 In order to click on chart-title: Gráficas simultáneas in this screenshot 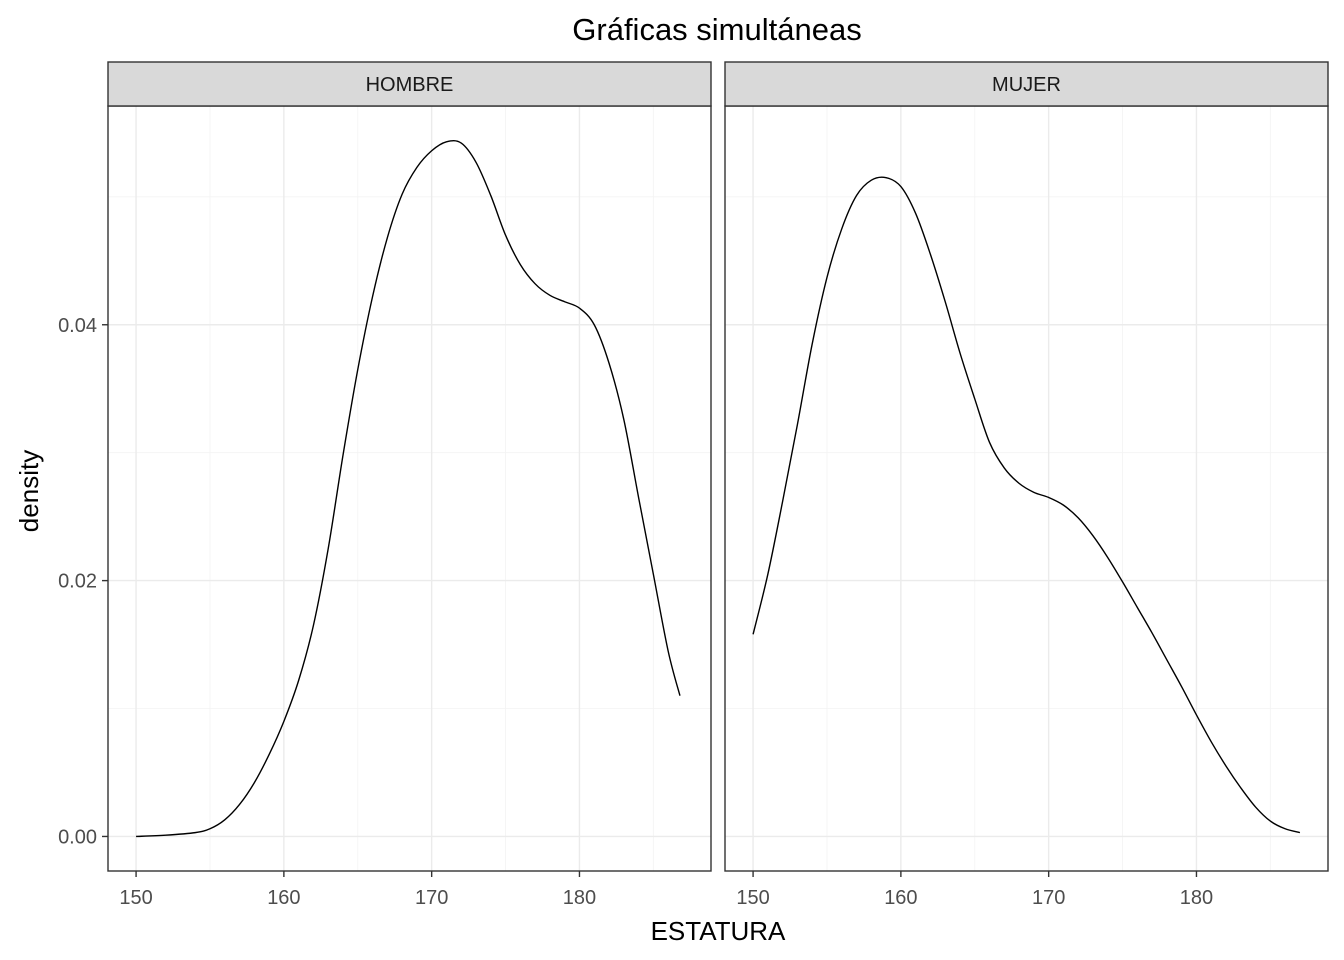, I will do `click(716, 29)`.